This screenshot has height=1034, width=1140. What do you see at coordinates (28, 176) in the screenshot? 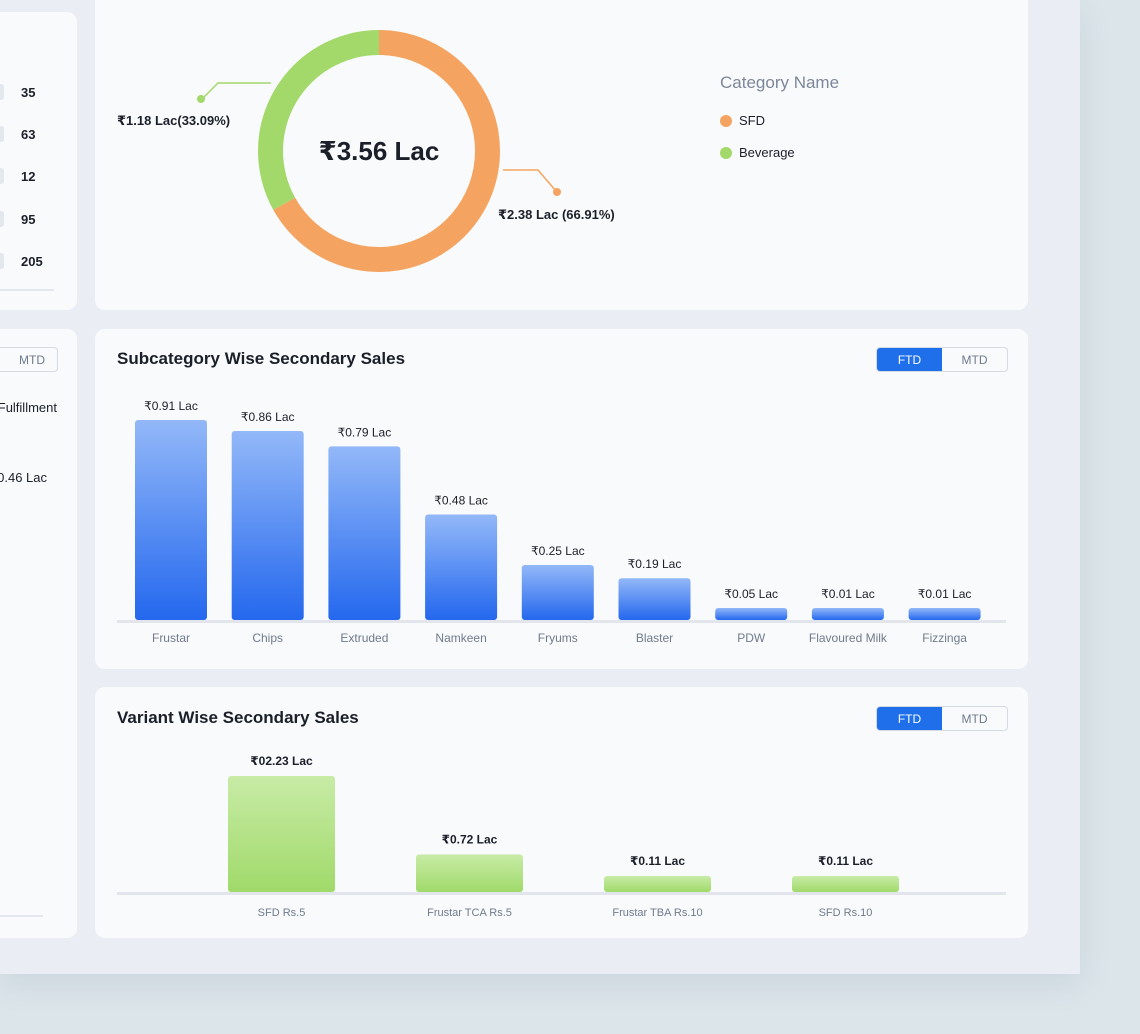
I see `row-value: 12` at bounding box center [28, 176].